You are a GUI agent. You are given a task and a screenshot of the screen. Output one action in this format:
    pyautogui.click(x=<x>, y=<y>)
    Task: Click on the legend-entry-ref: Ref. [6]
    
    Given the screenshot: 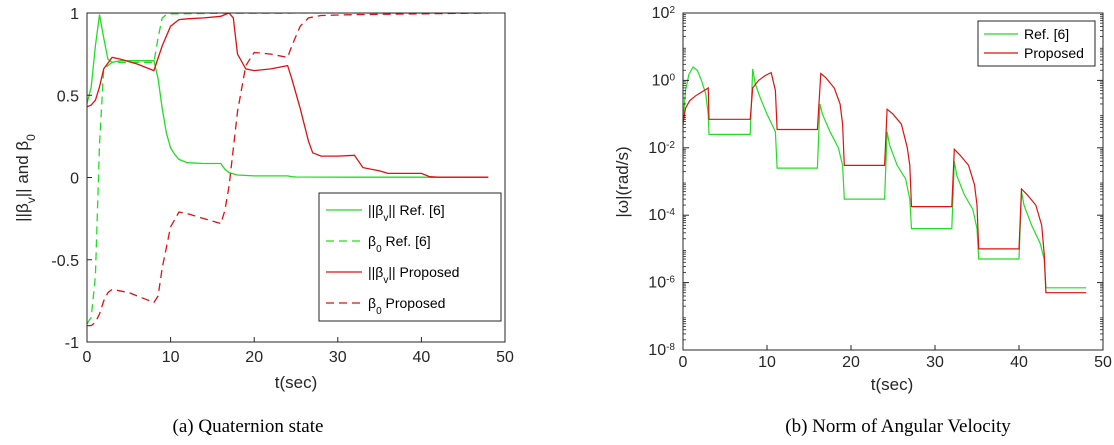 What is the action you would take?
    pyautogui.click(x=1026, y=34)
    